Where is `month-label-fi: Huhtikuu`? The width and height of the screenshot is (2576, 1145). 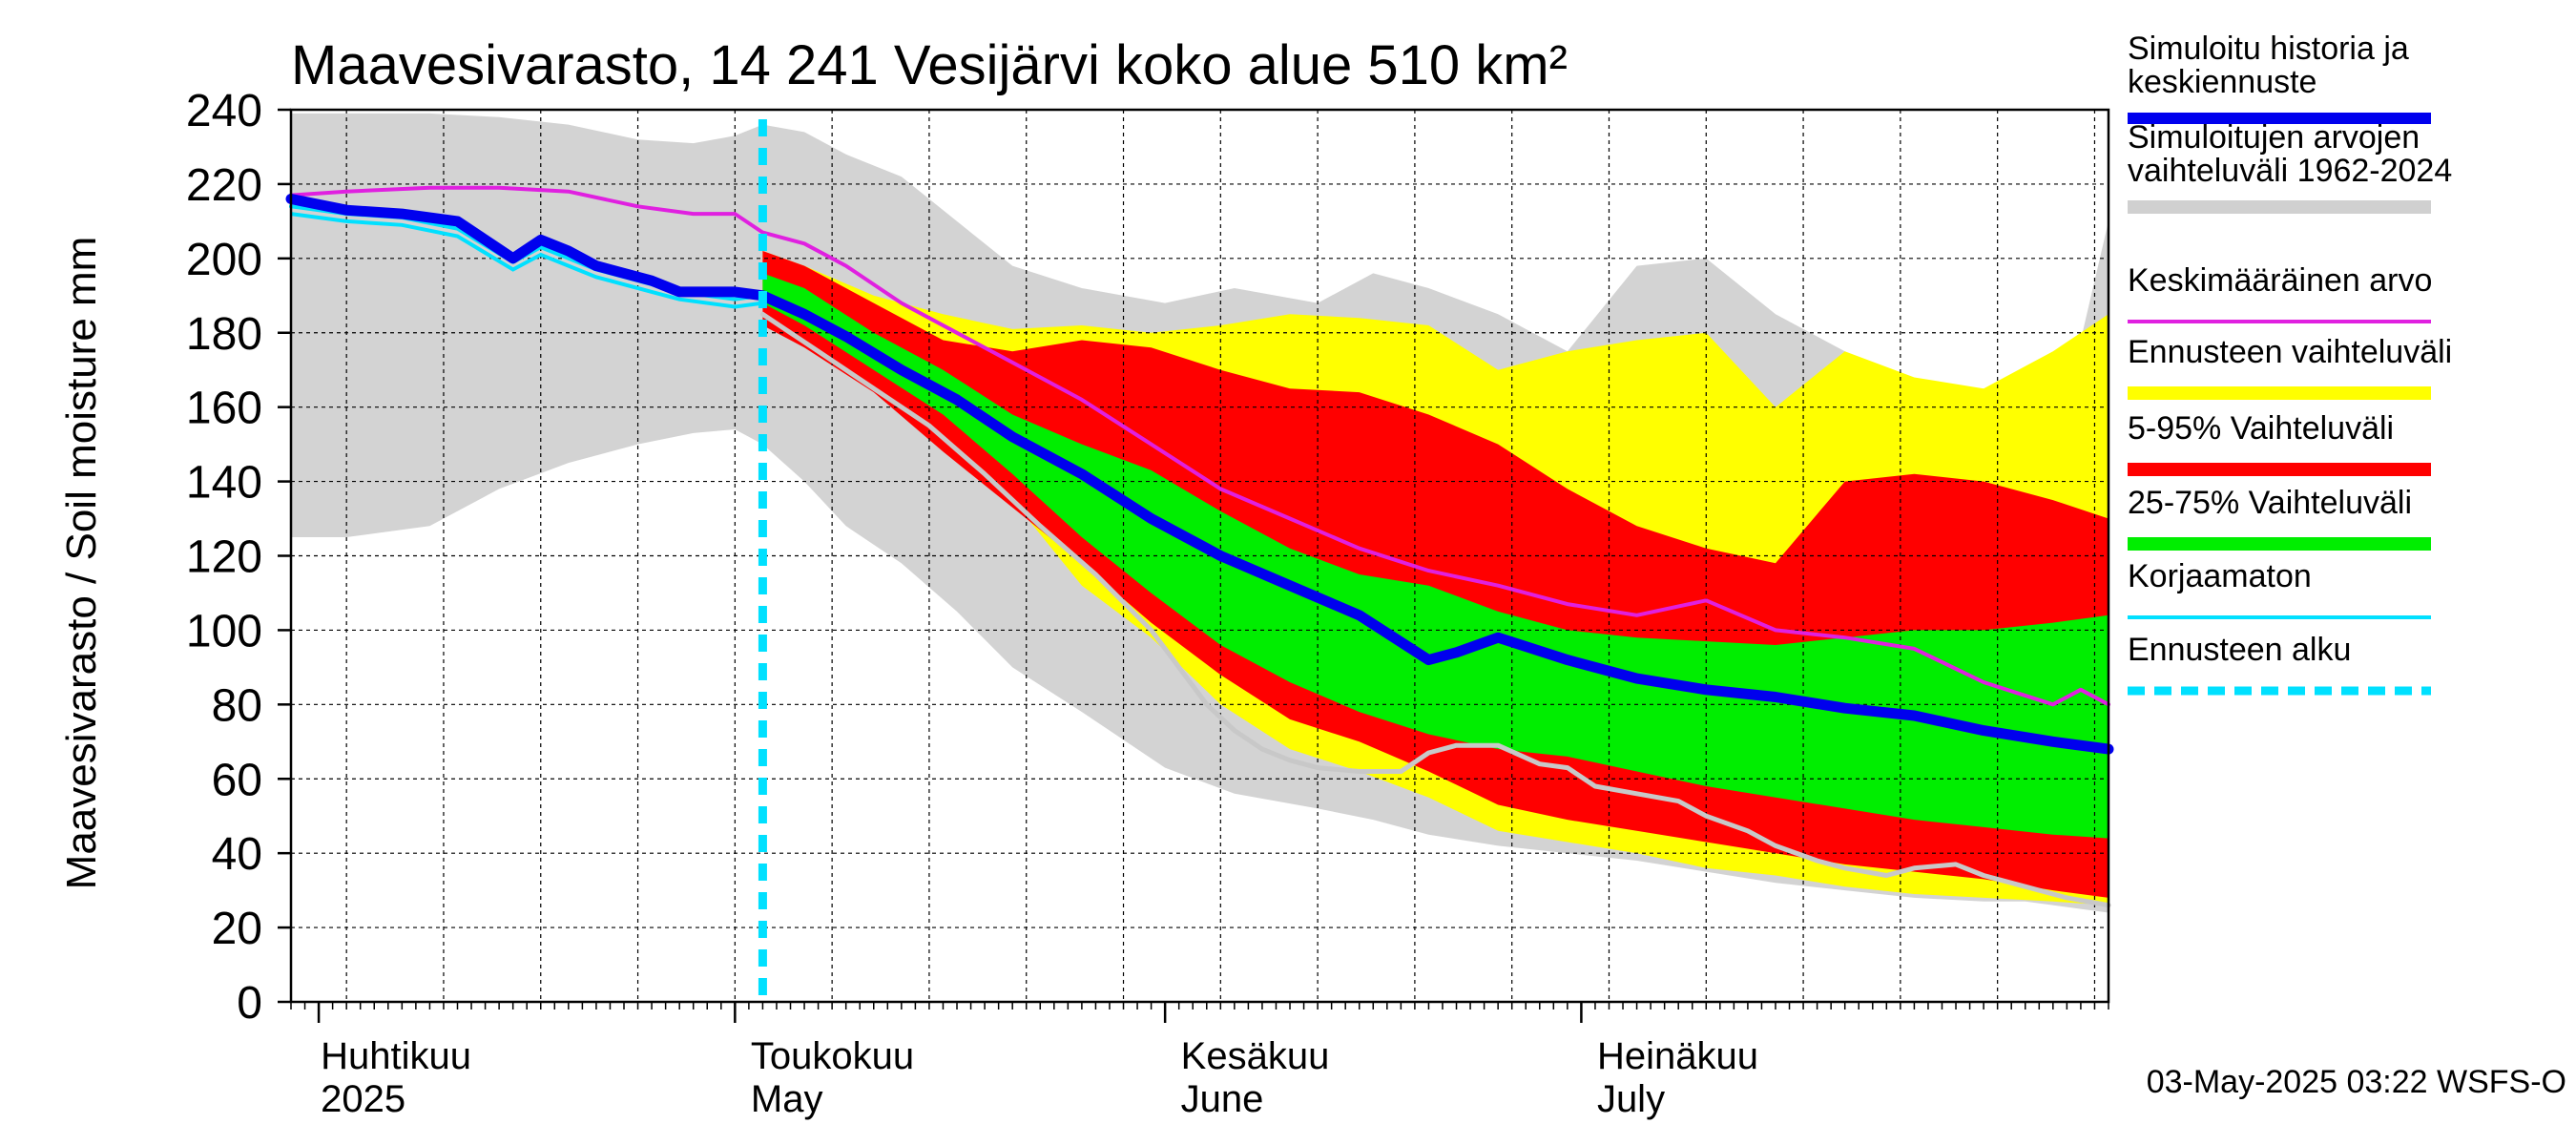 month-label-fi: Huhtikuu is located at coordinates (396, 1056).